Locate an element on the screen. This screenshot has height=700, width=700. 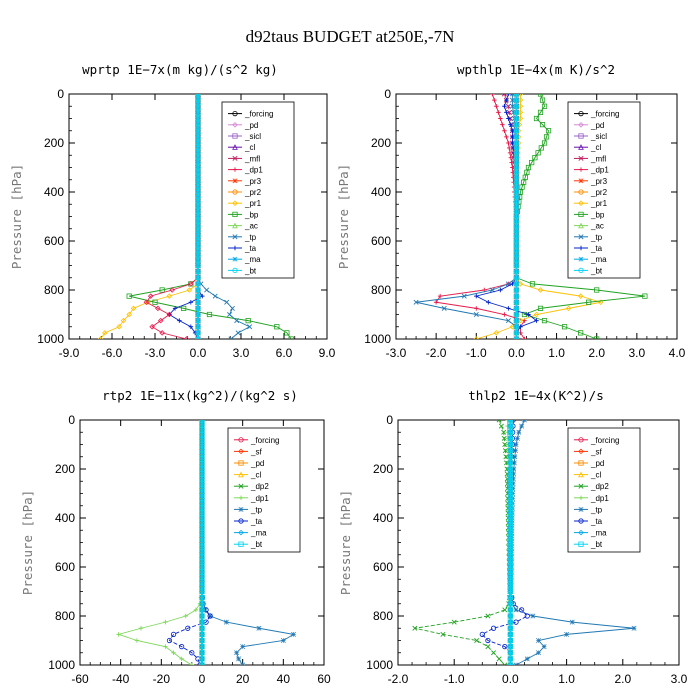
legend-label: _pr1 is located at coordinates (599, 203).